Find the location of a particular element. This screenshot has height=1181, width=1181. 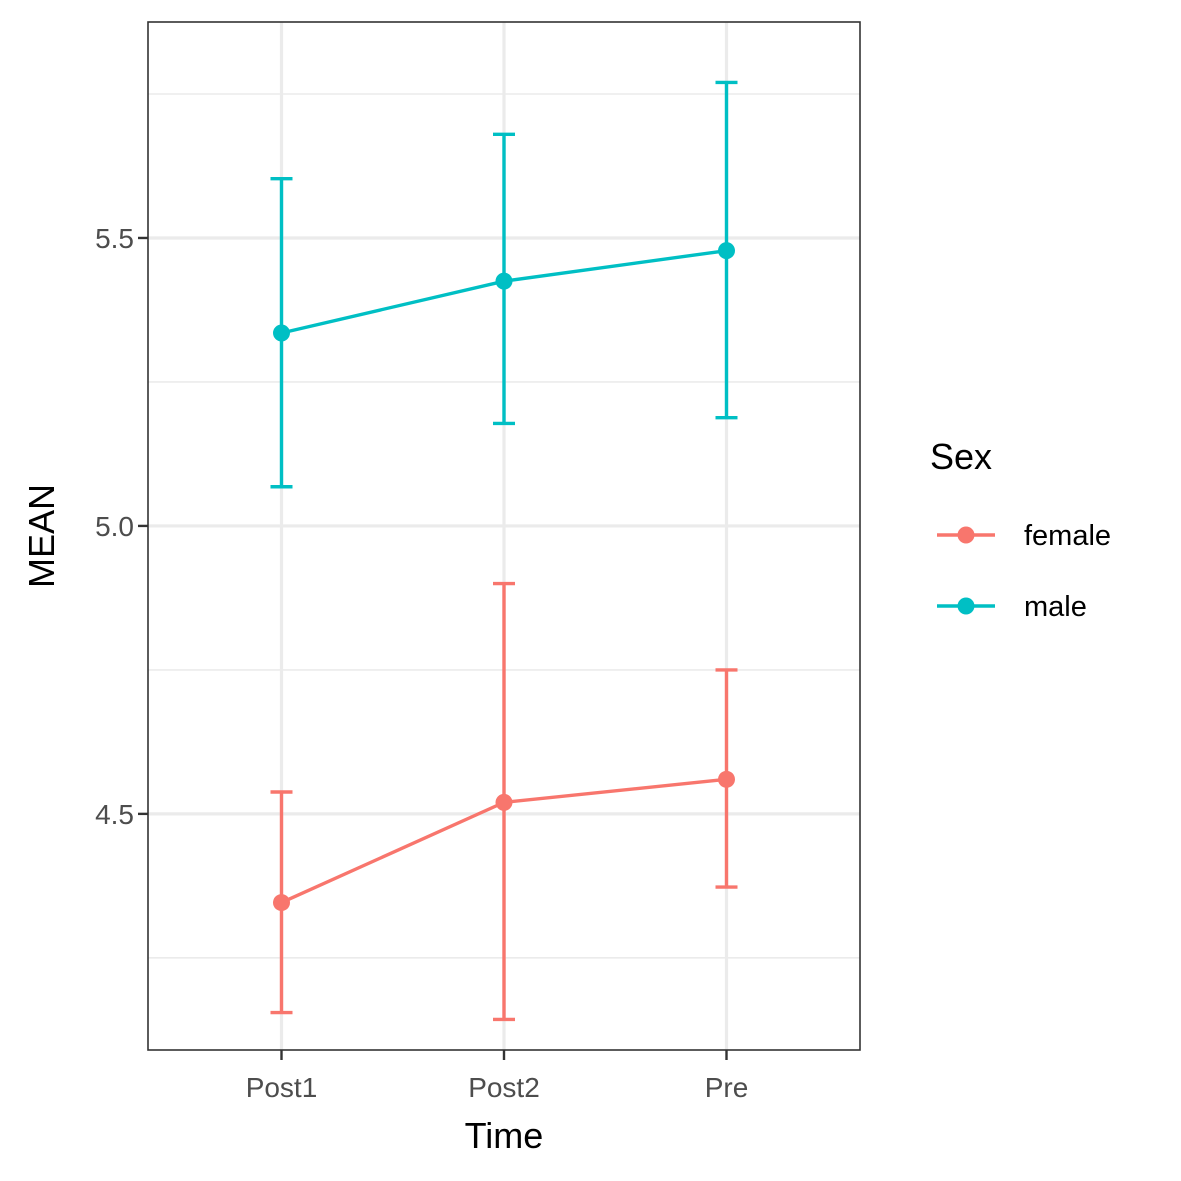

y-axis-title: MEAN is located at coordinates (41, 536).